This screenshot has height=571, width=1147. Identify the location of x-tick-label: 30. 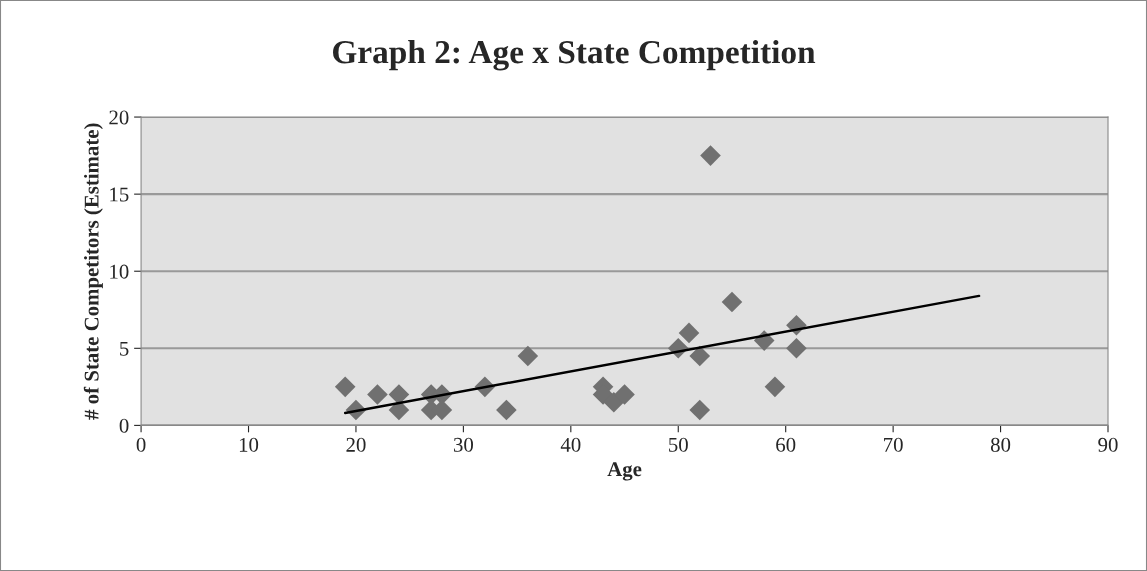
(463, 444).